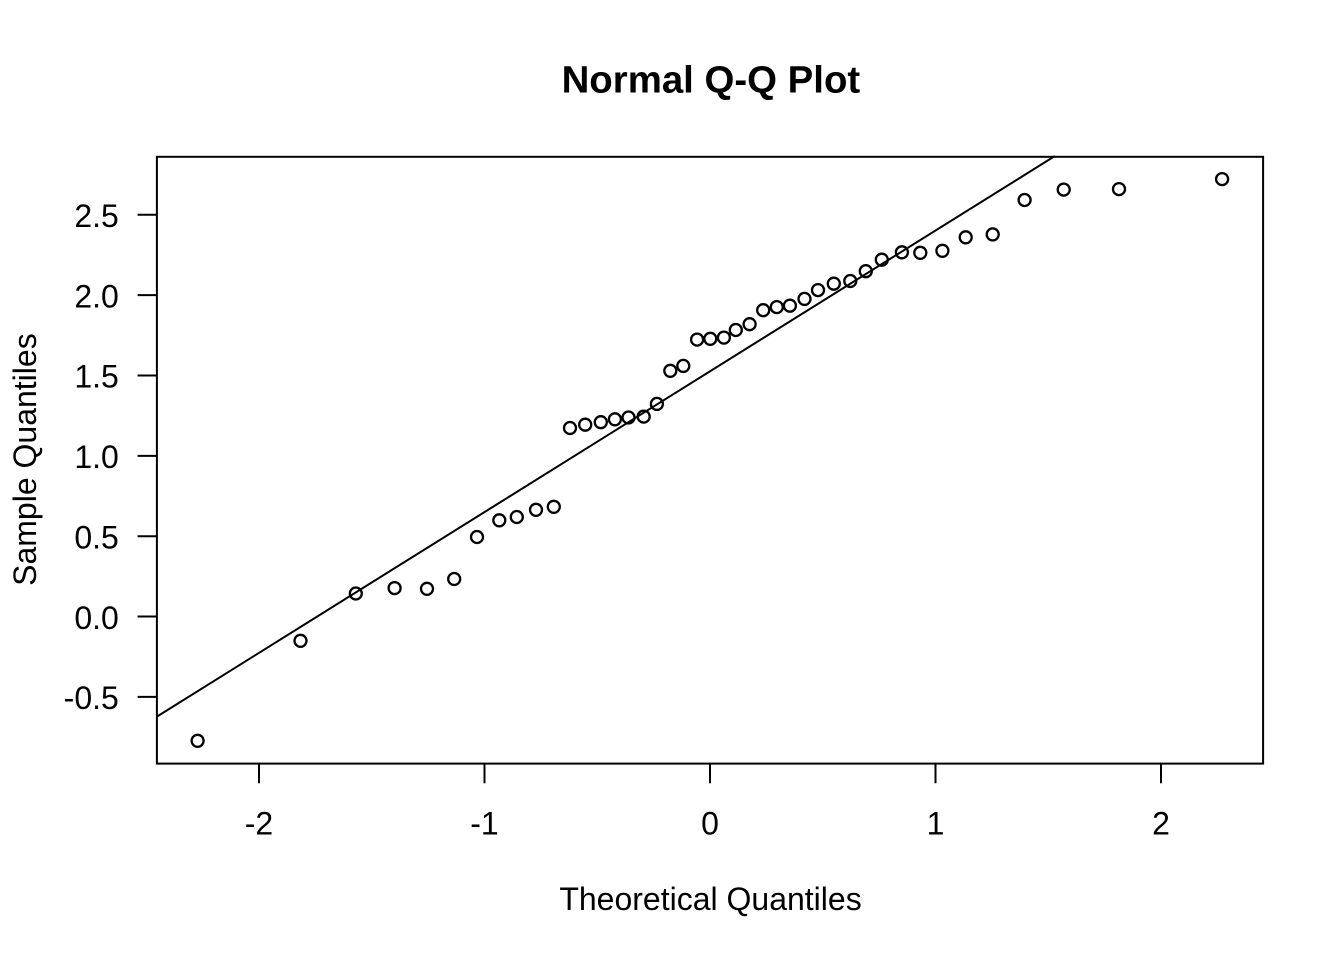 The image size is (1344, 960). Describe the element at coordinates (711, 79) in the screenshot. I see `svg-text: Normal Q-Q Plot` at that location.